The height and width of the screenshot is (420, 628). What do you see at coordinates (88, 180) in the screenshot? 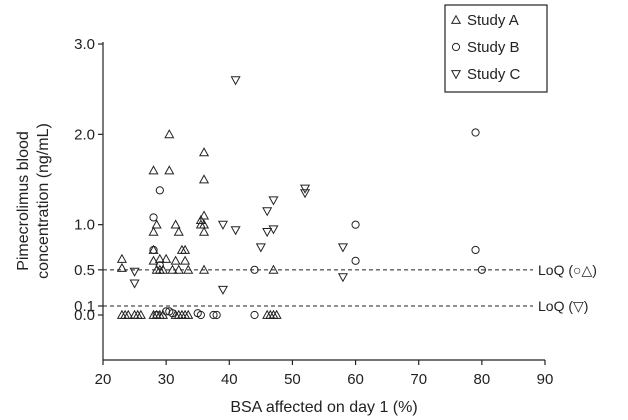
I see `y-axis-ticks: 3.0 2.0 1.0 0.5 0.10.0` at bounding box center [88, 180].